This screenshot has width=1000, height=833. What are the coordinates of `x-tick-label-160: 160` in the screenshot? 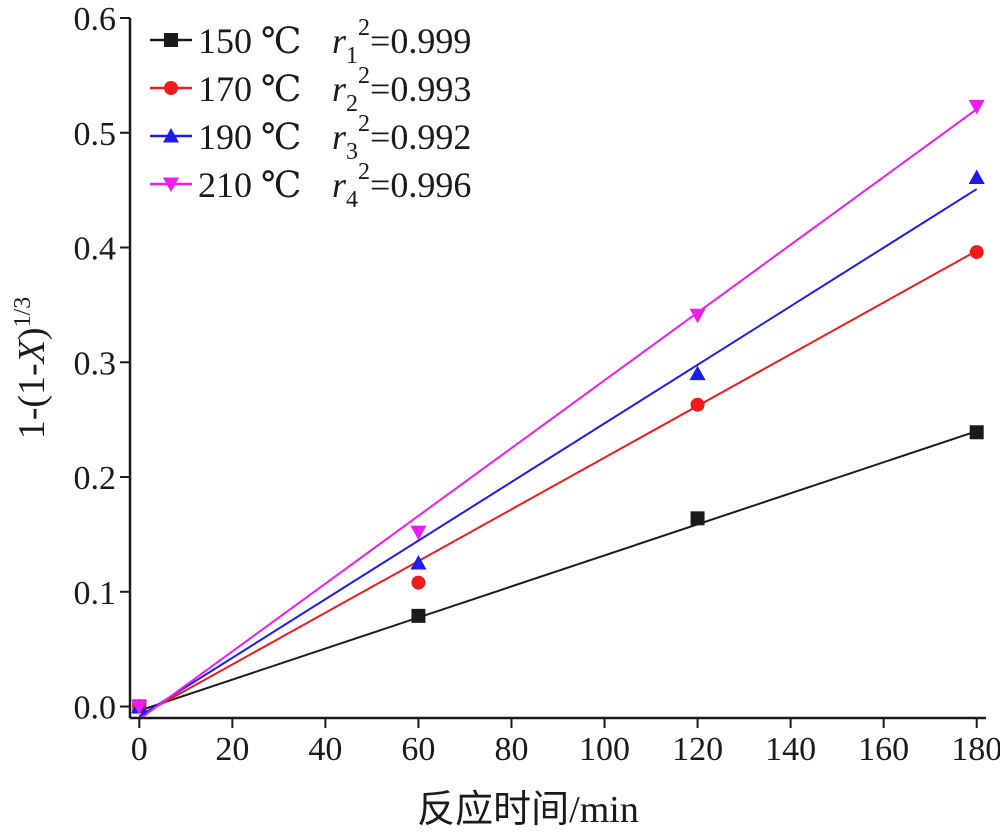 It's located at (883, 749).